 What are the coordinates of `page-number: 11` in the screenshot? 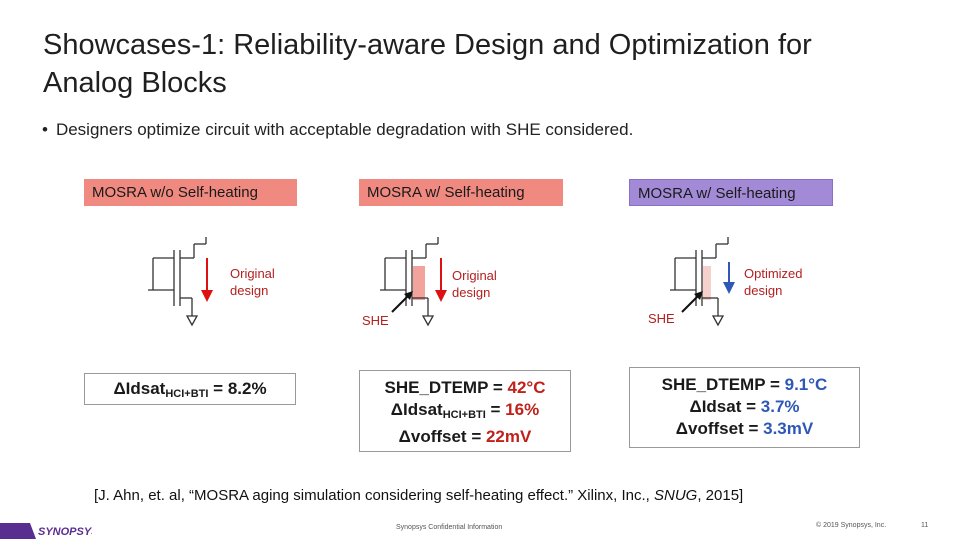 It's located at (925, 525).